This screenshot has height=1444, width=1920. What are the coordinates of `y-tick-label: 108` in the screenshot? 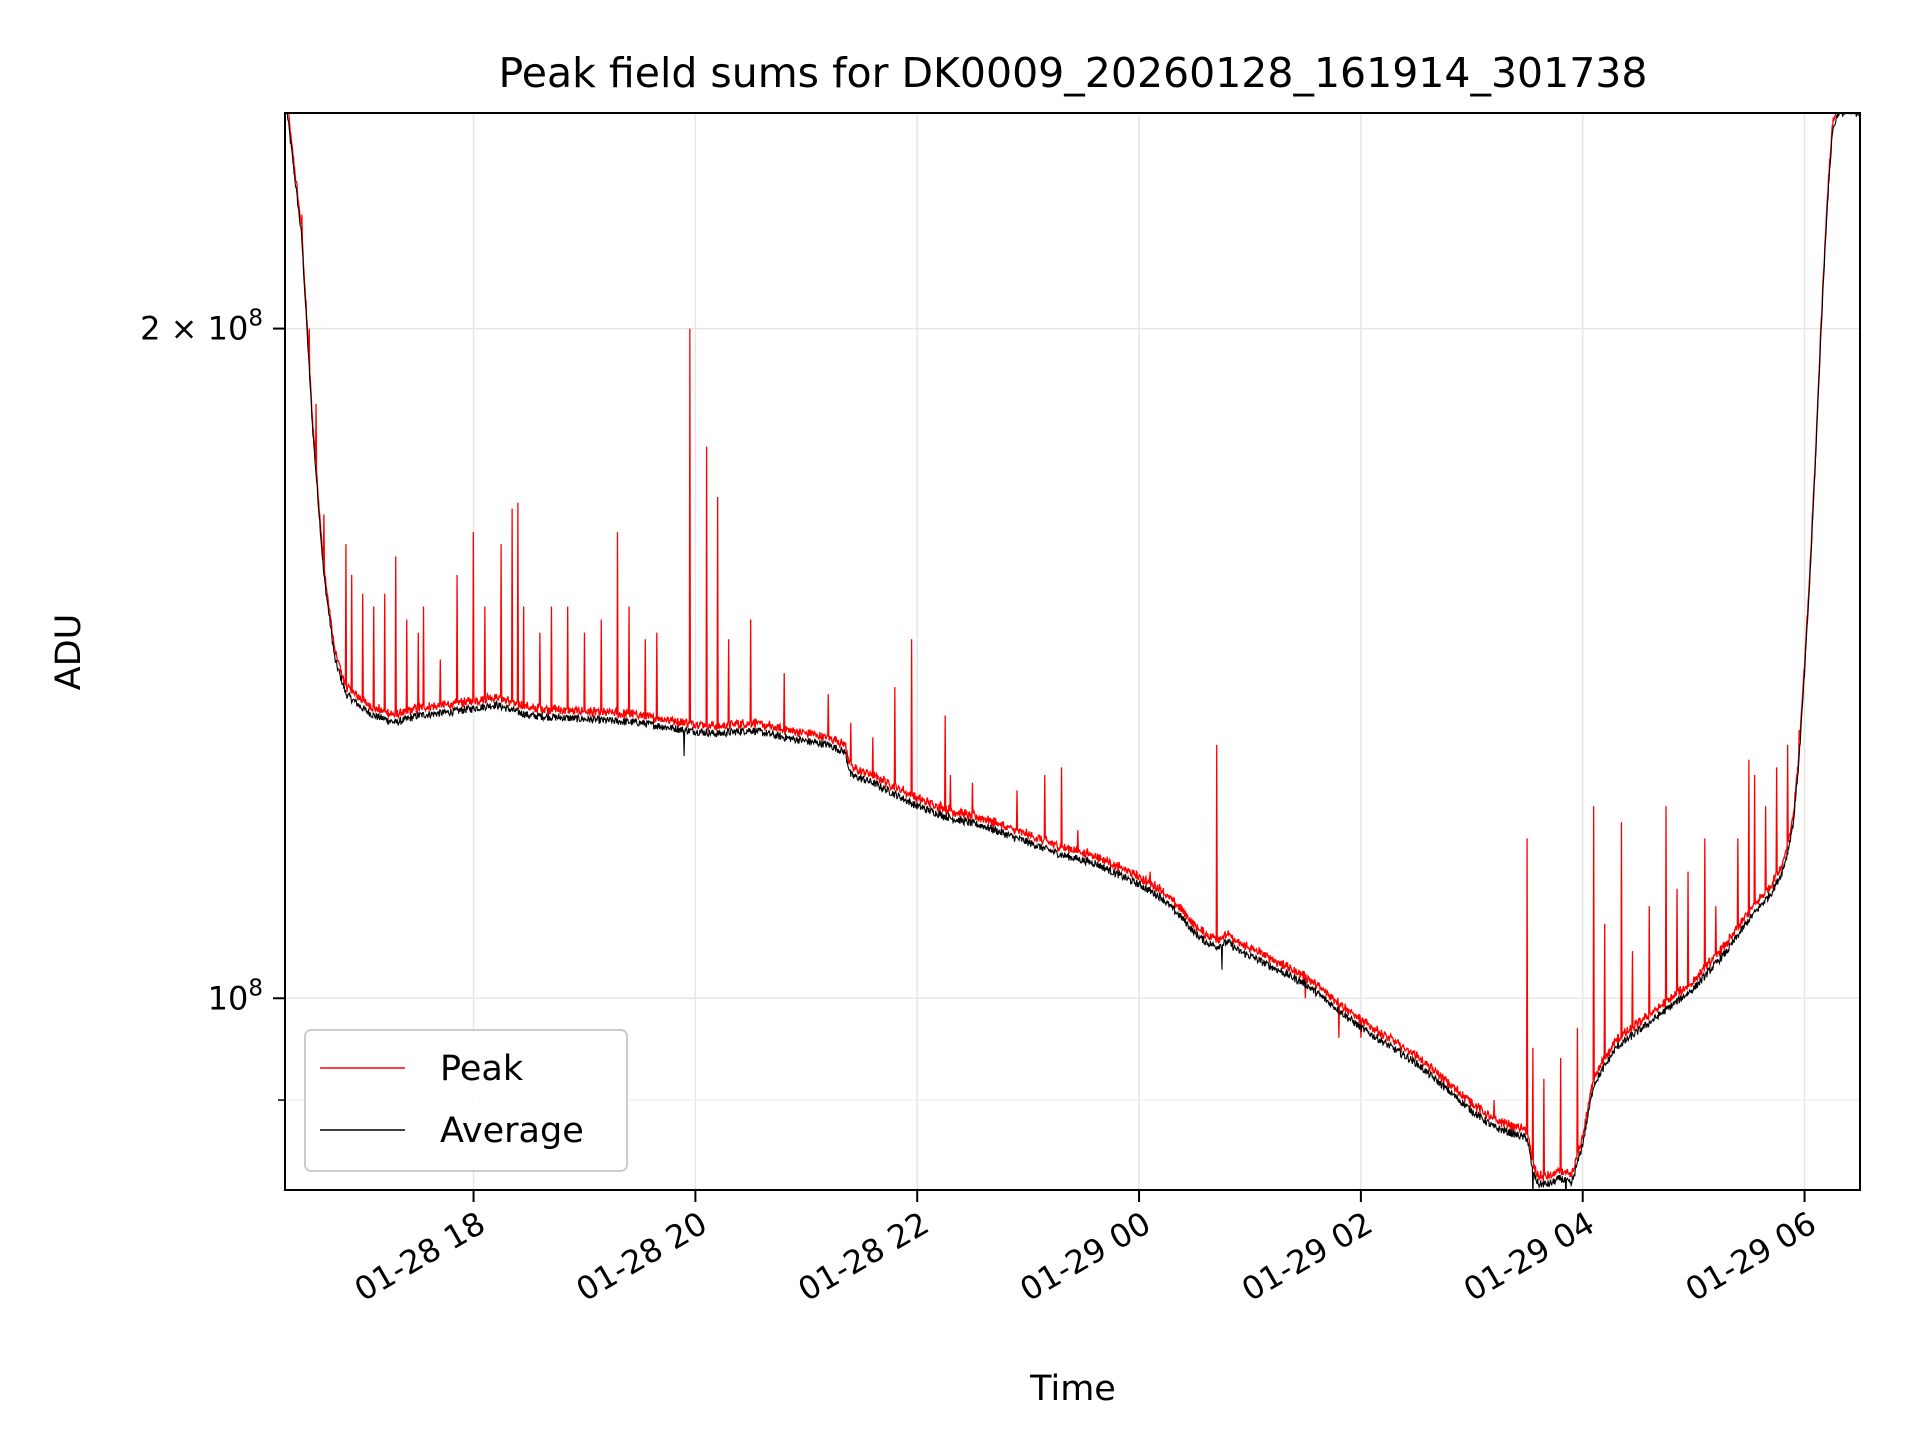 It's located at (235, 996).